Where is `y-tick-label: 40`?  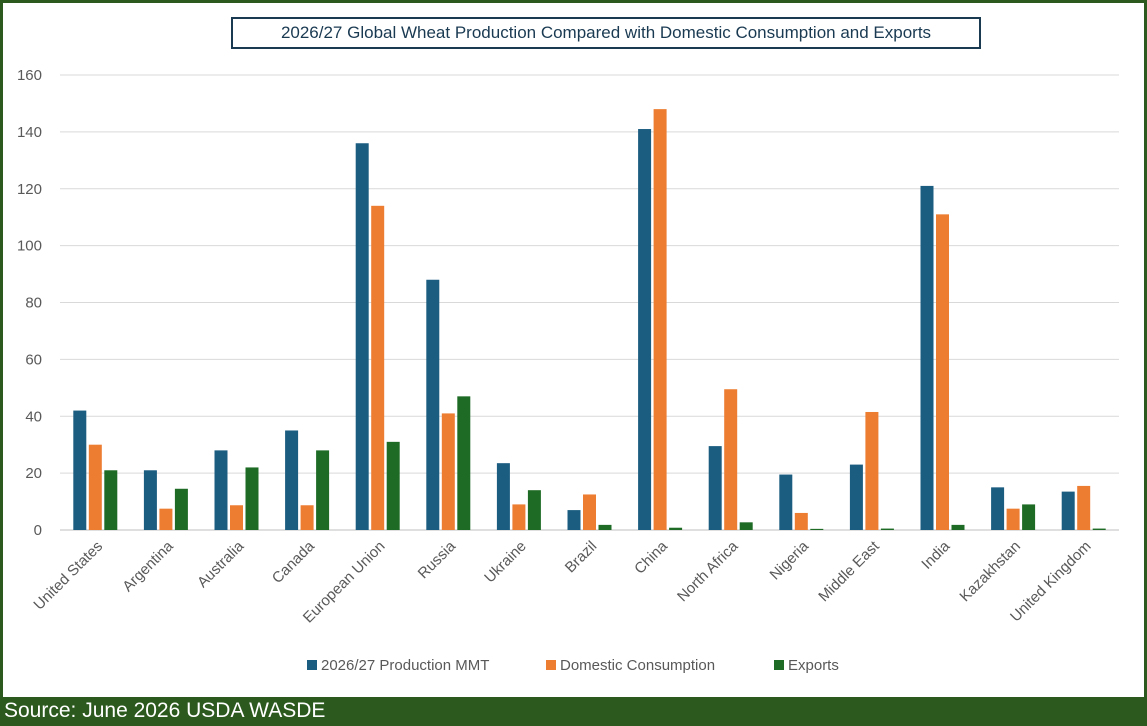
y-tick-label: 40 is located at coordinates (33, 416).